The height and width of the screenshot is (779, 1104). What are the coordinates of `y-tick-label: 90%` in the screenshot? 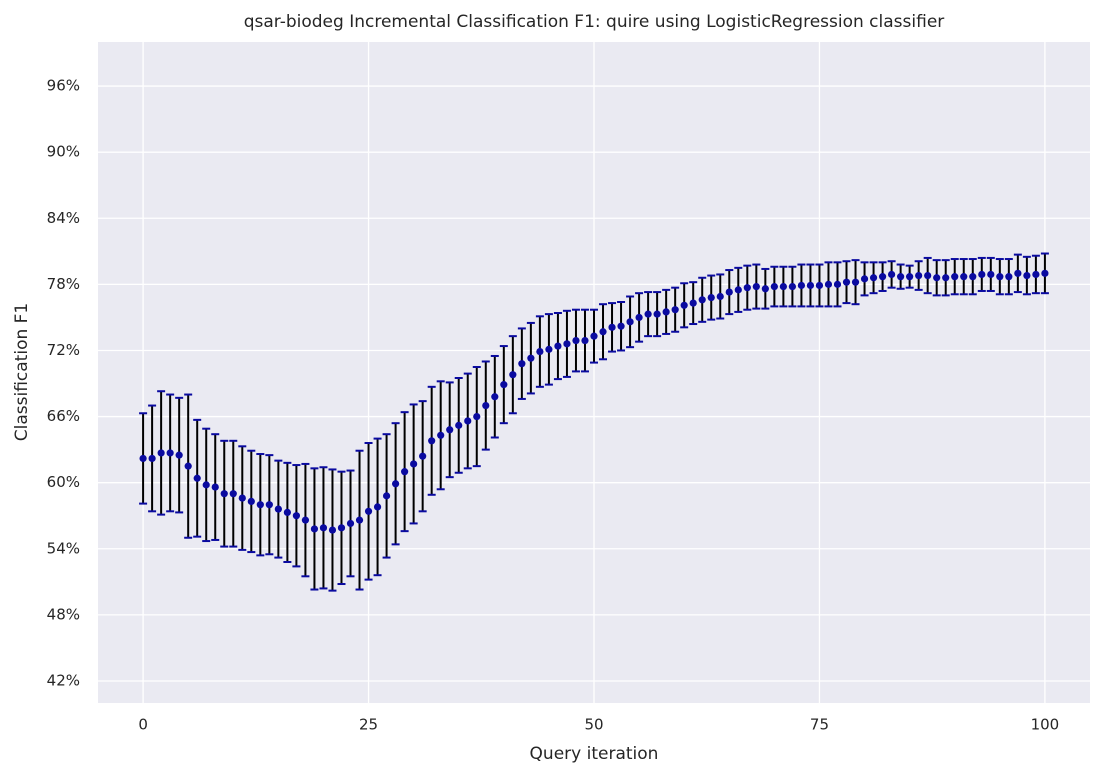 It's located at (63, 152).